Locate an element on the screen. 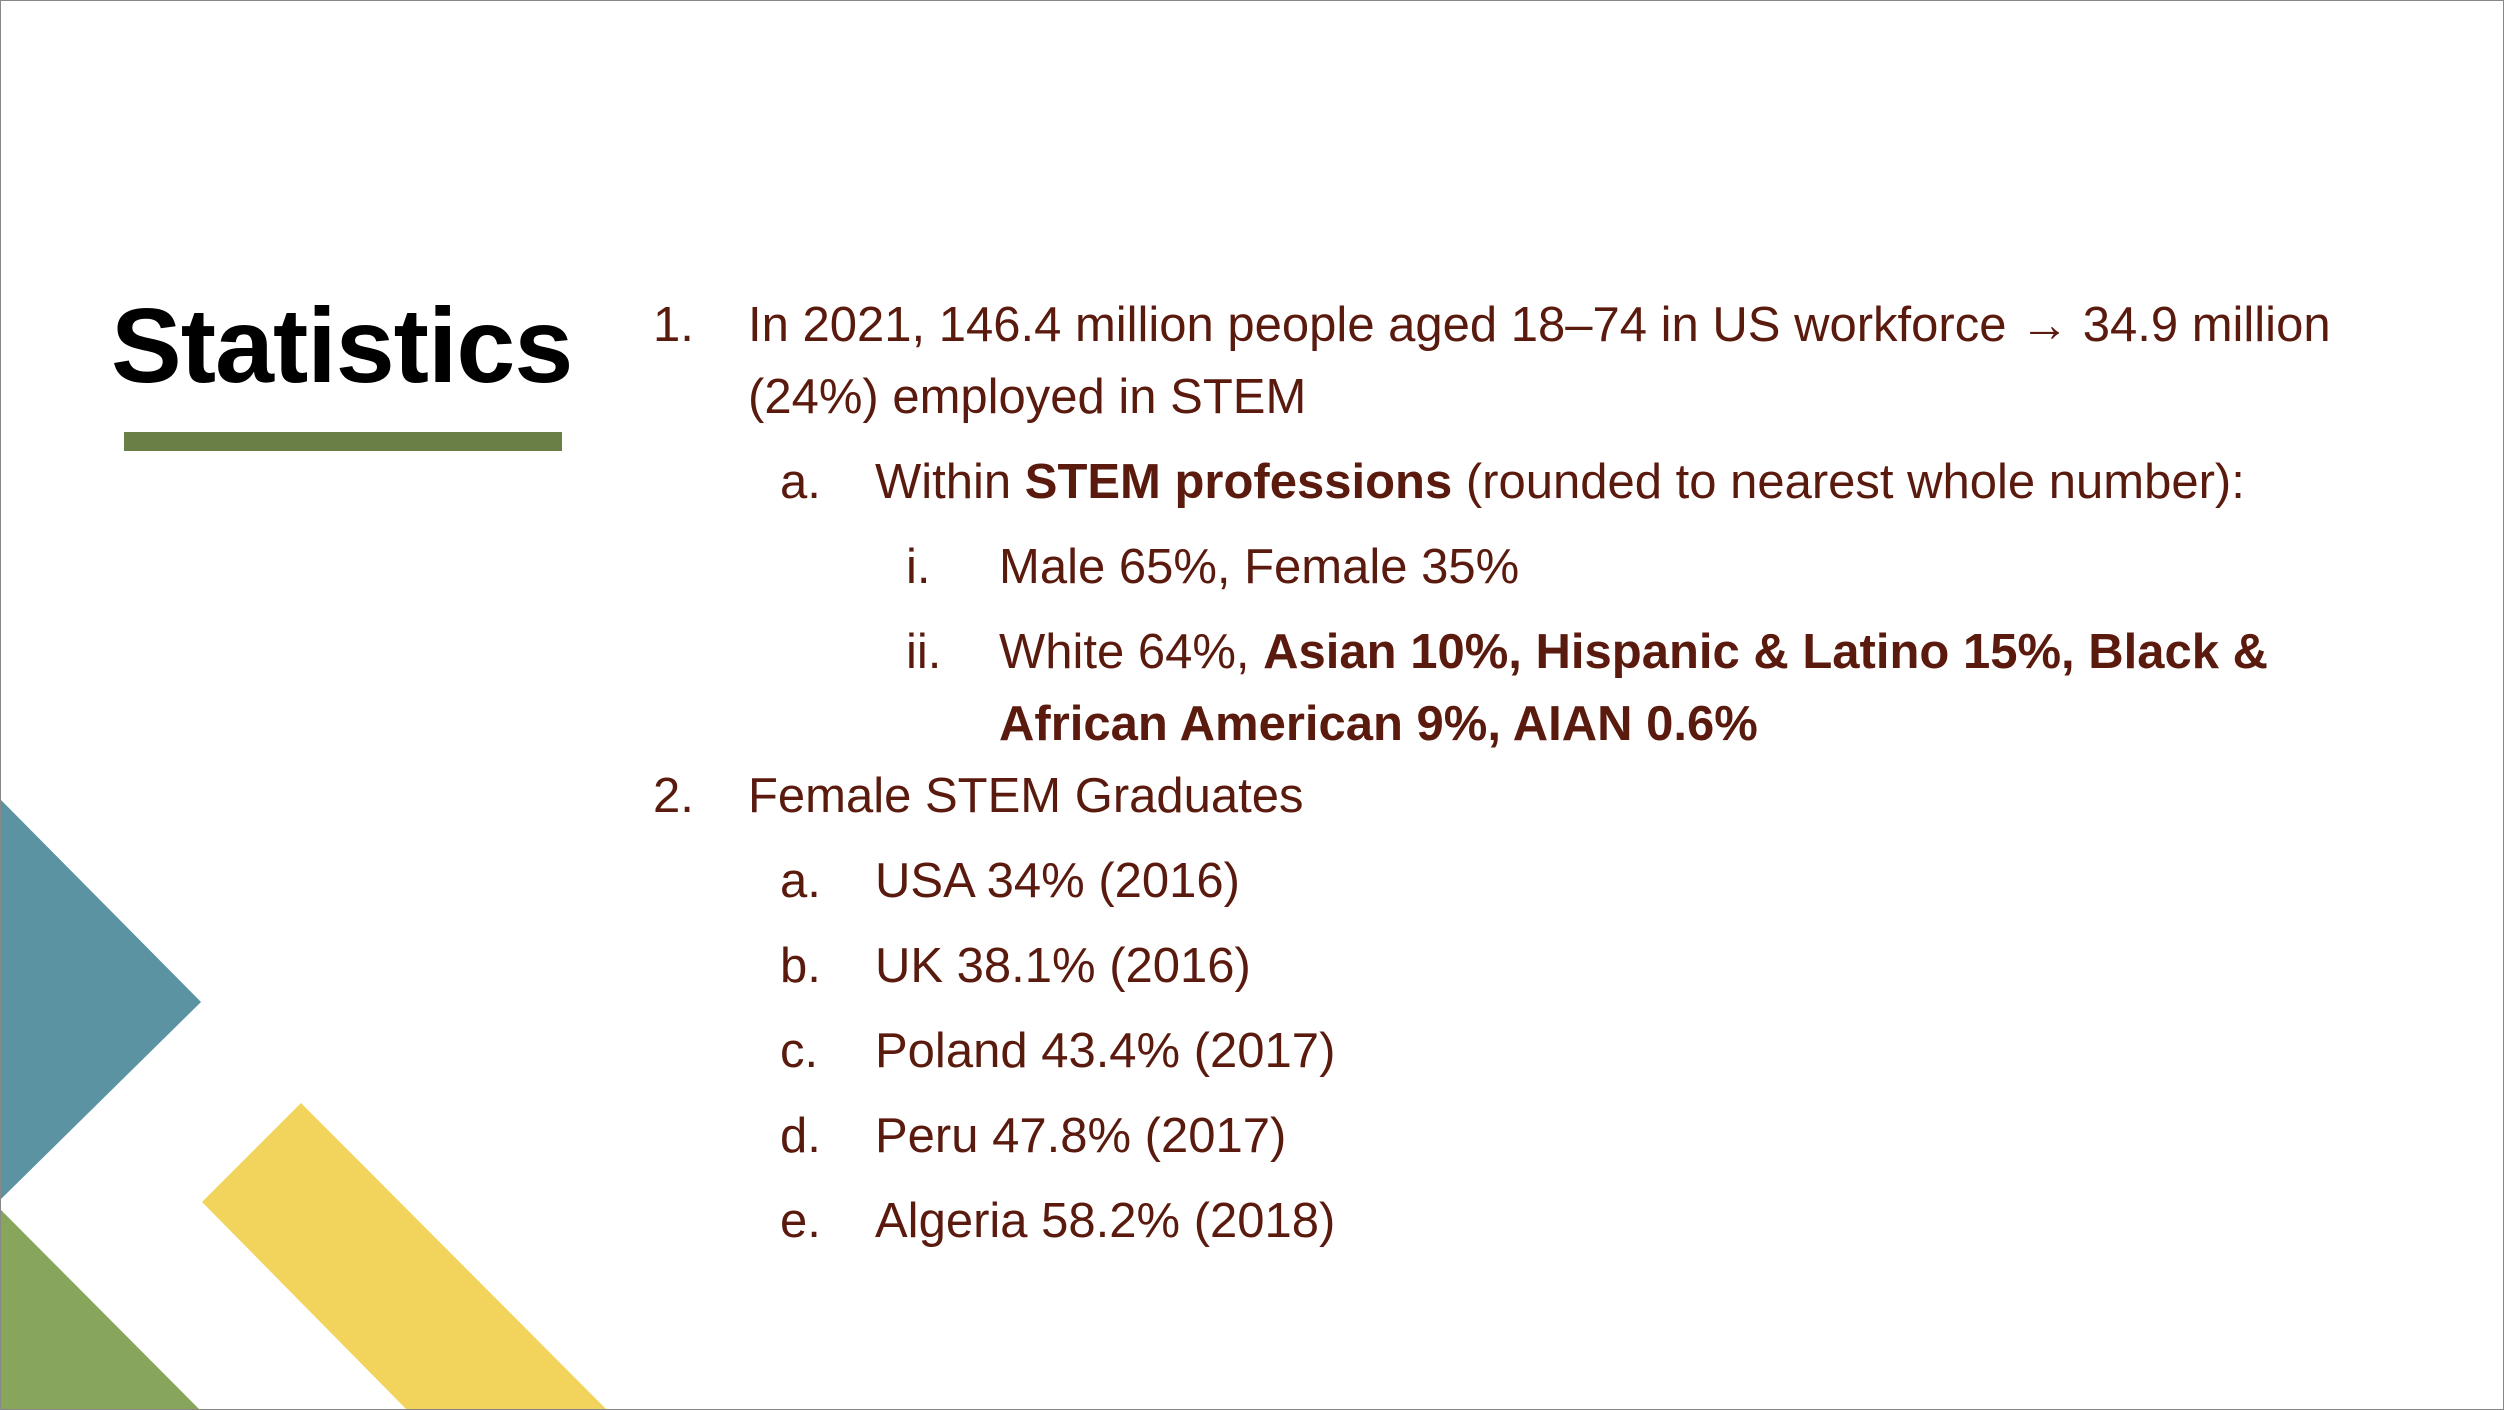 Image resolution: width=2504 pixels, height=1410 pixels. list-marker: i. is located at coordinates (918, 567).